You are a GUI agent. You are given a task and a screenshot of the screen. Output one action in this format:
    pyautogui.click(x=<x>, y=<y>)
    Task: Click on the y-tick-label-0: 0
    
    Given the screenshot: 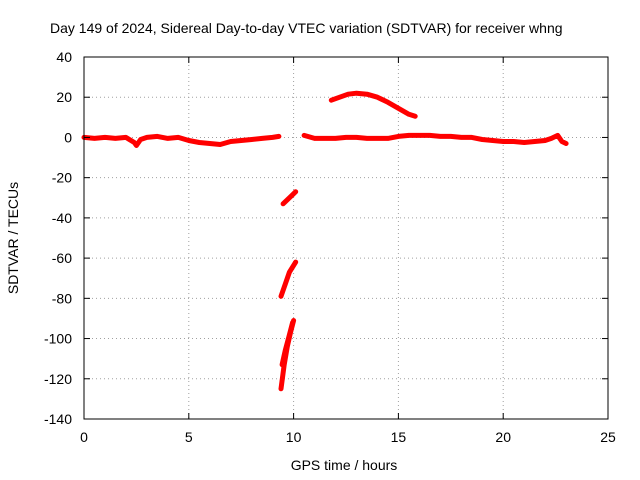 What is the action you would take?
    pyautogui.click(x=68, y=137)
    